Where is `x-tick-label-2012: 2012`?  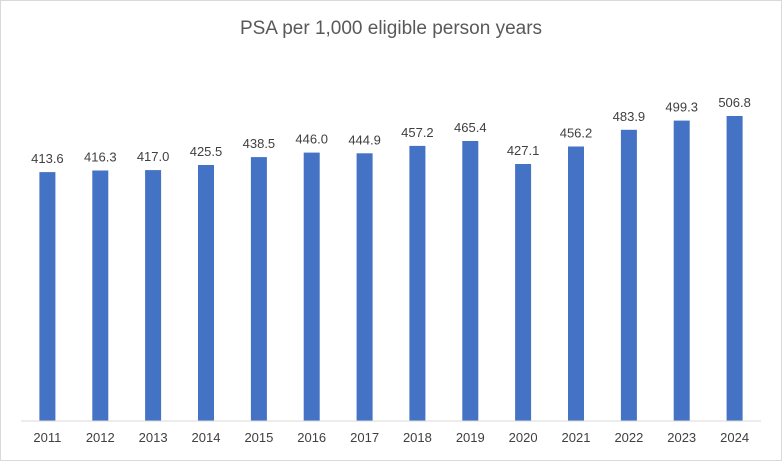
x-tick-label-2012: 2012 is located at coordinates (100, 437).